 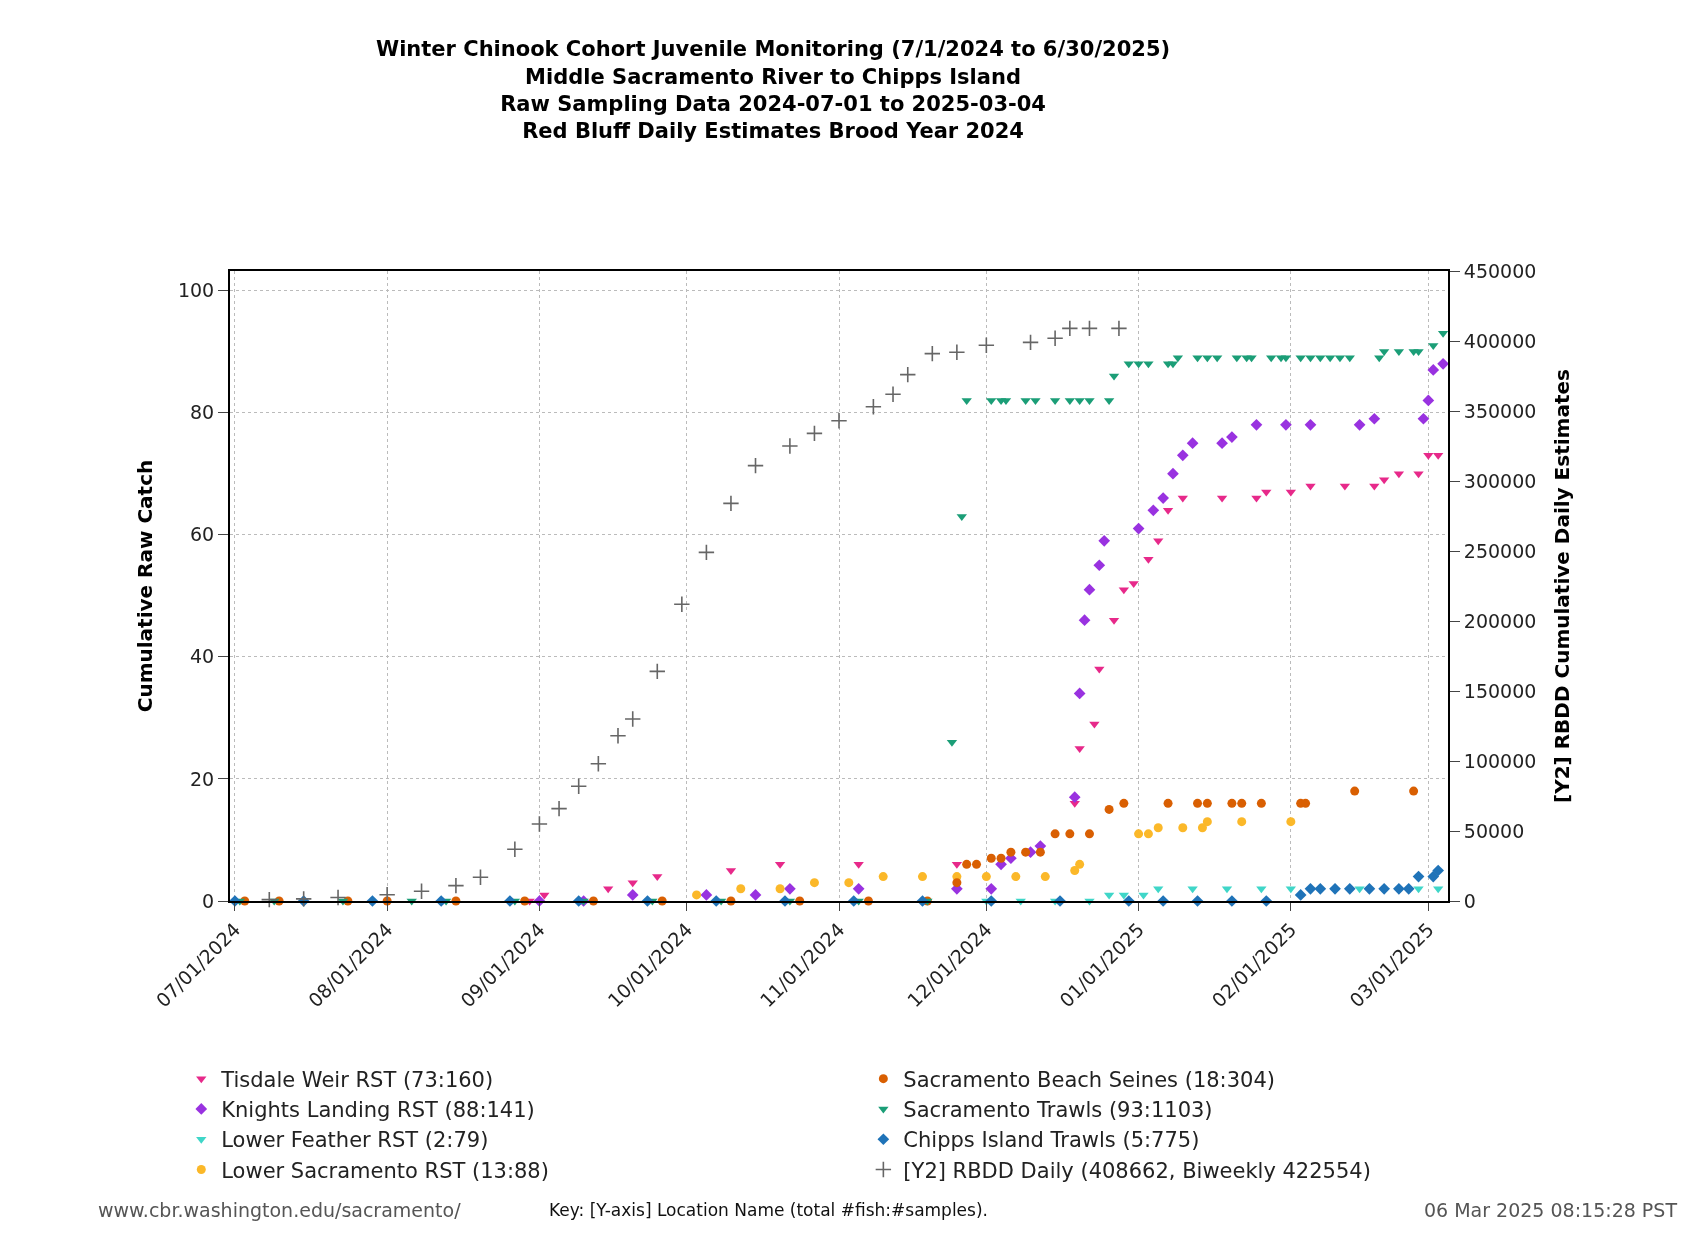 What do you see at coordinates (378, 1110) in the screenshot?
I see `legend-label: Knights Landing RST (88:141)` at bounding box center [378, 1110].